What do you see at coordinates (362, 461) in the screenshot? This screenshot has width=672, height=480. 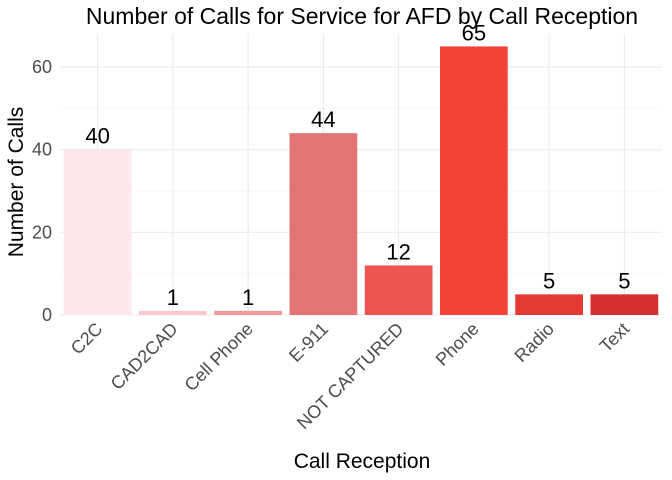 I see `x-axis-title: Call Reception` at bounding box center [362, 461].